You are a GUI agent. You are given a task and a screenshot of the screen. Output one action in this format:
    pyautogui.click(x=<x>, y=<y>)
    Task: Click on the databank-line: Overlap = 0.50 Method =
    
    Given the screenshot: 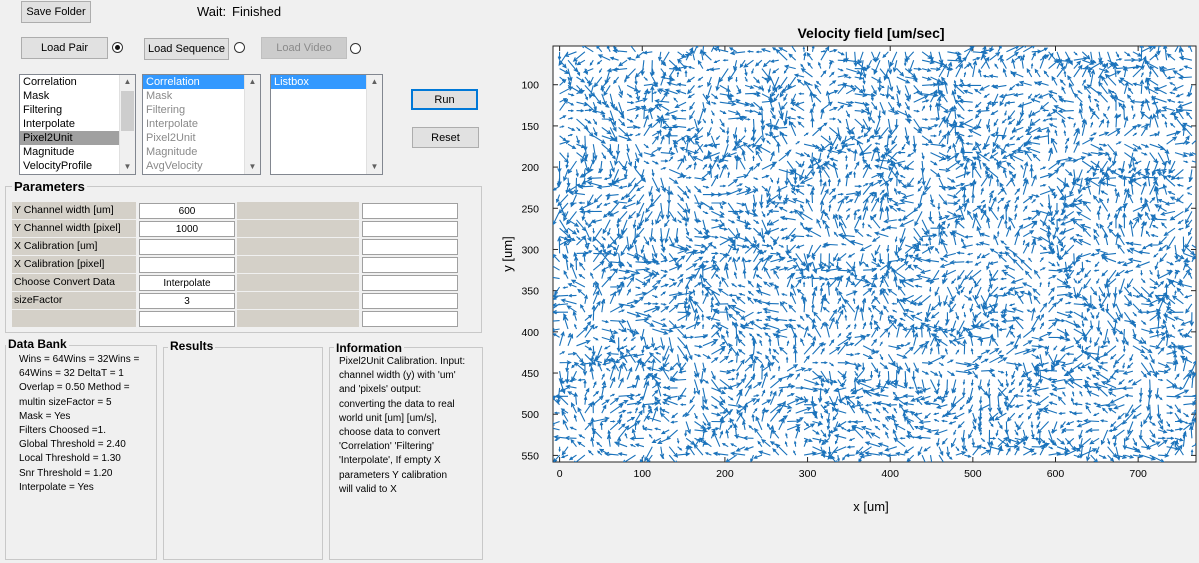 What is the action you would take?
    pyautogui.click(x=74, y=388)
    